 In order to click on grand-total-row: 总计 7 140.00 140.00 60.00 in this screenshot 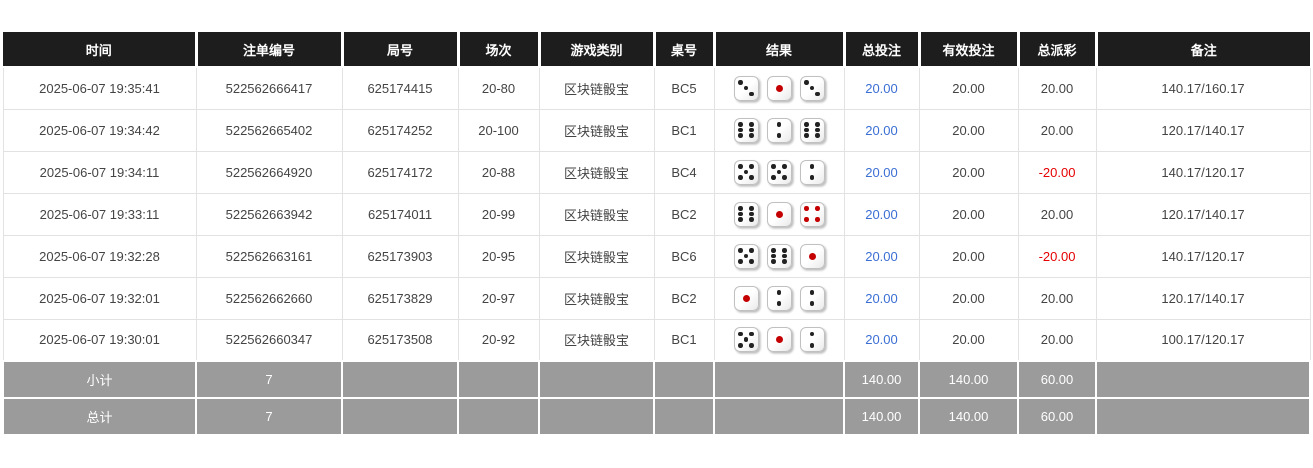, I will do `click(656, 416)`.